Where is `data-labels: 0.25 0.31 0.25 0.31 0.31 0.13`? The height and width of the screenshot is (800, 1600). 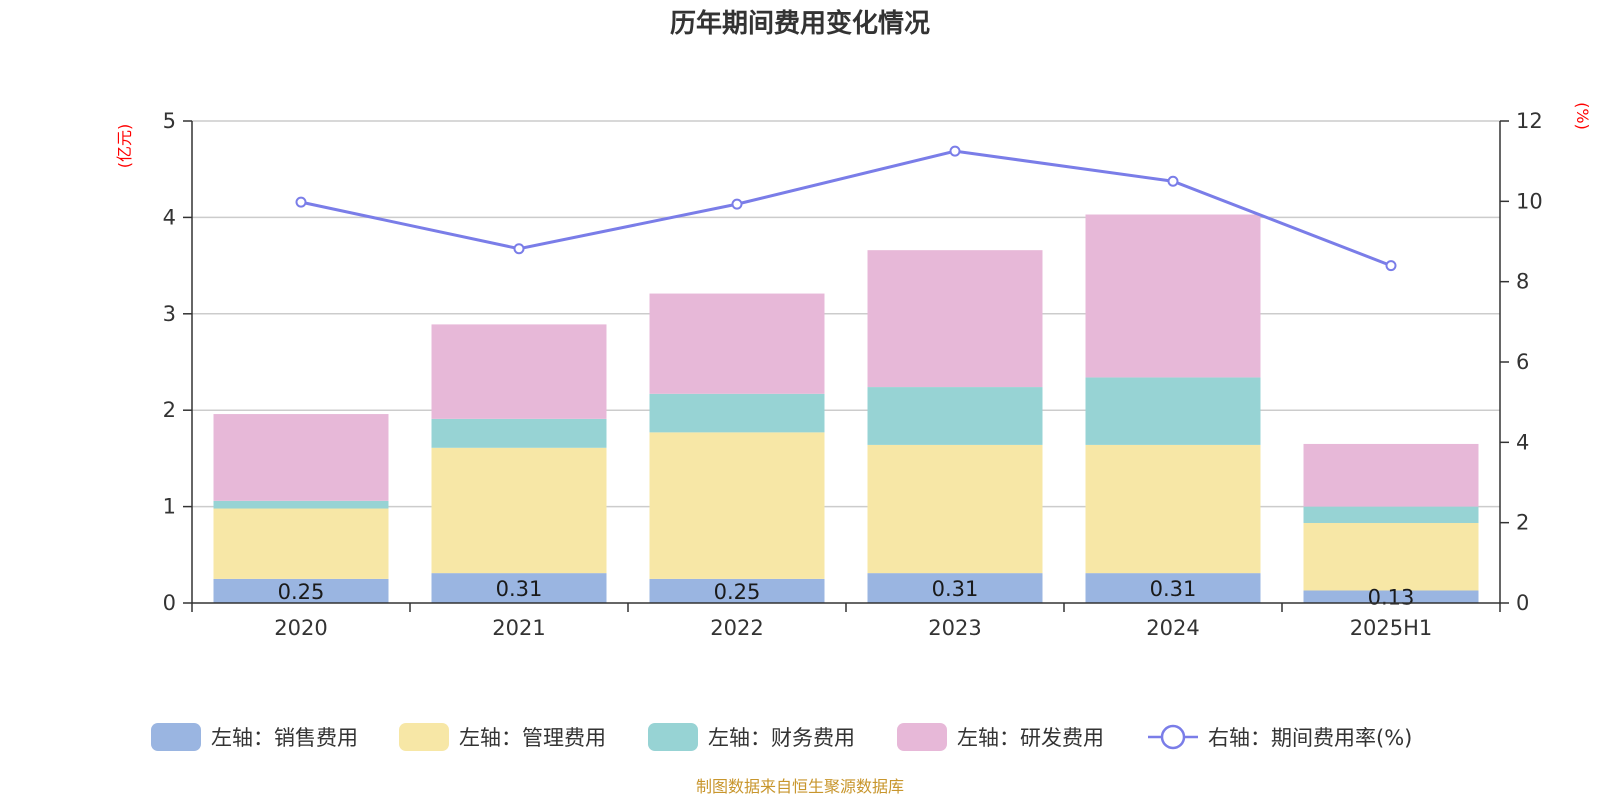
data-labels: 0.25 0.31 0.25 0.31 0.31 0.13 is located at coordinates (846, 593).